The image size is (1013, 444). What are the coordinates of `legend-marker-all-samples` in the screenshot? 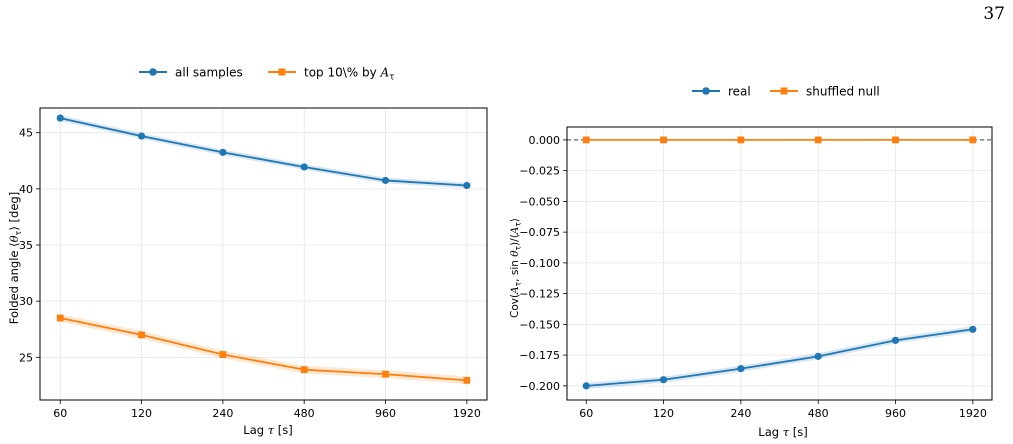 It's located at (153, 72).